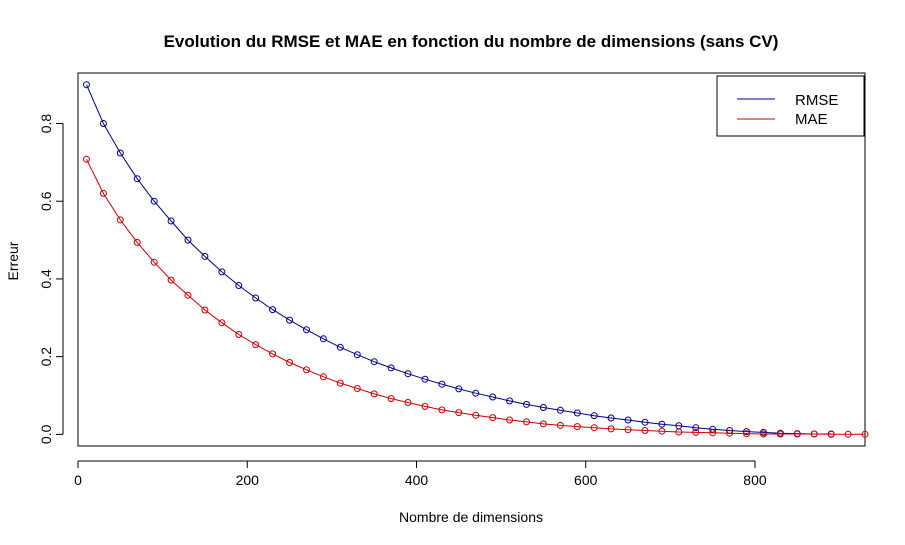 The width and height of the screenshot is (905, 545). I want to click on x-axis-label: Nombre de dimensions, so click(471, 517).